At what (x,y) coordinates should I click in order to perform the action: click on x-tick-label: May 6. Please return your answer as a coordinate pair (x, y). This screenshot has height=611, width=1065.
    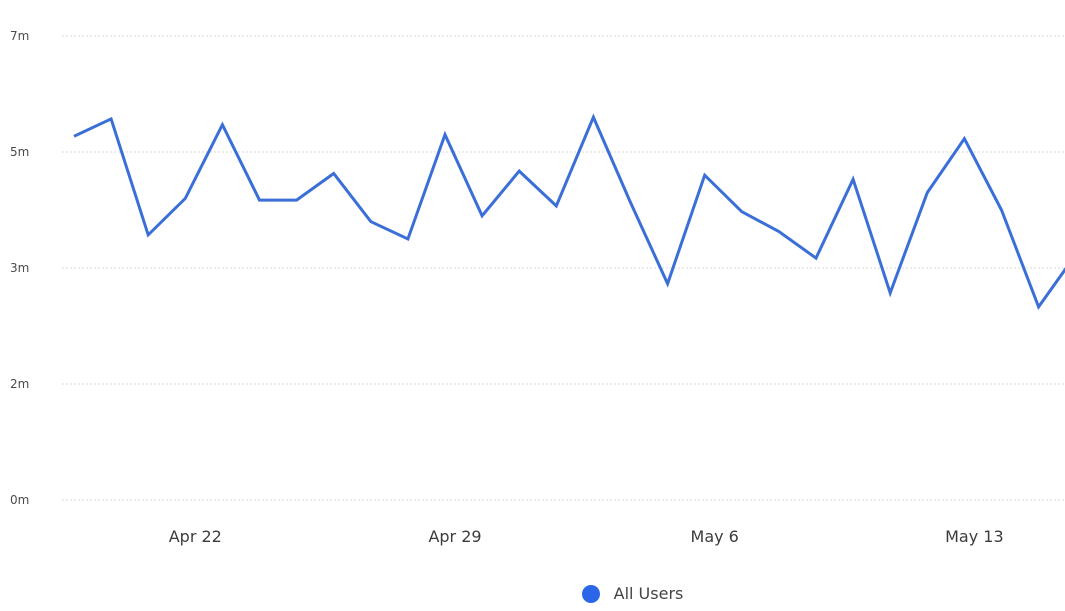
    Looking at the image, I should click on (715, 536).